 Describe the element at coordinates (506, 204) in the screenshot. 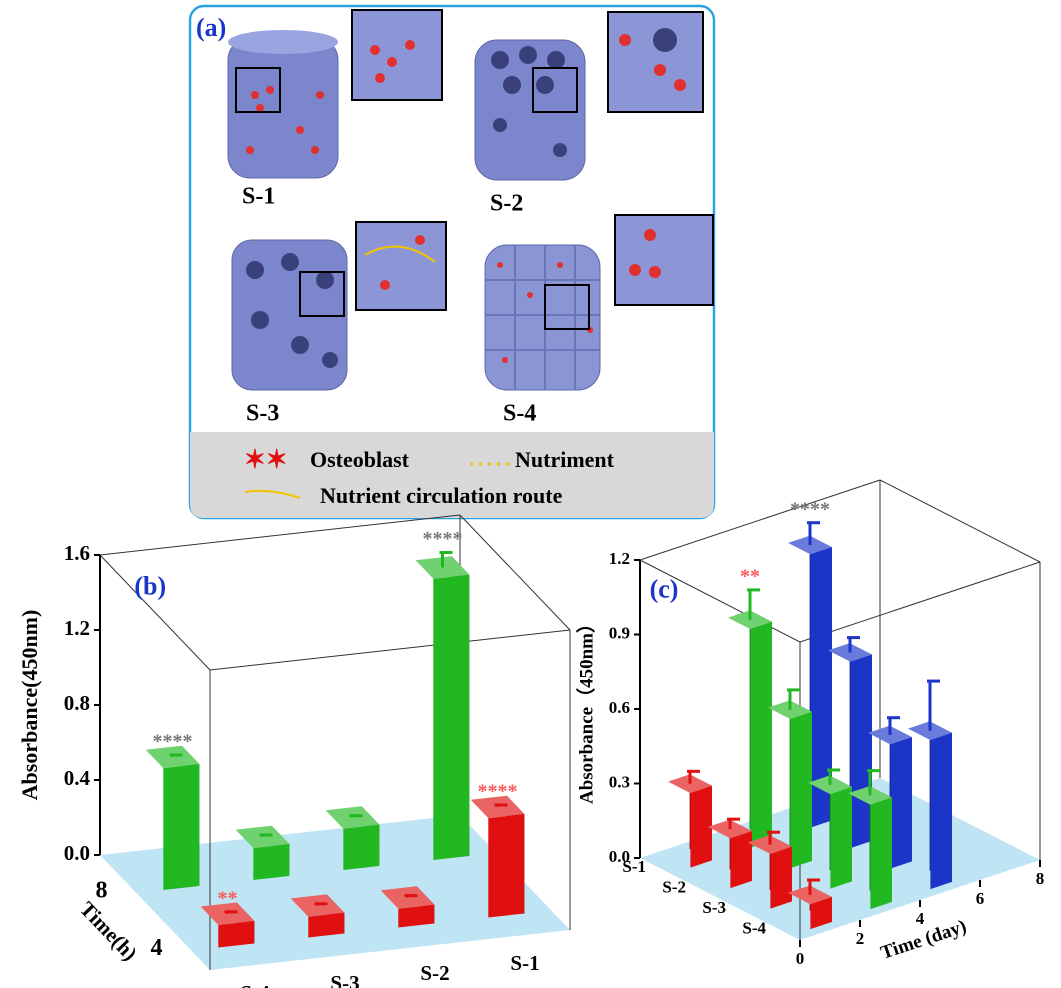

I see `scaffold-label: S-2` at that location.